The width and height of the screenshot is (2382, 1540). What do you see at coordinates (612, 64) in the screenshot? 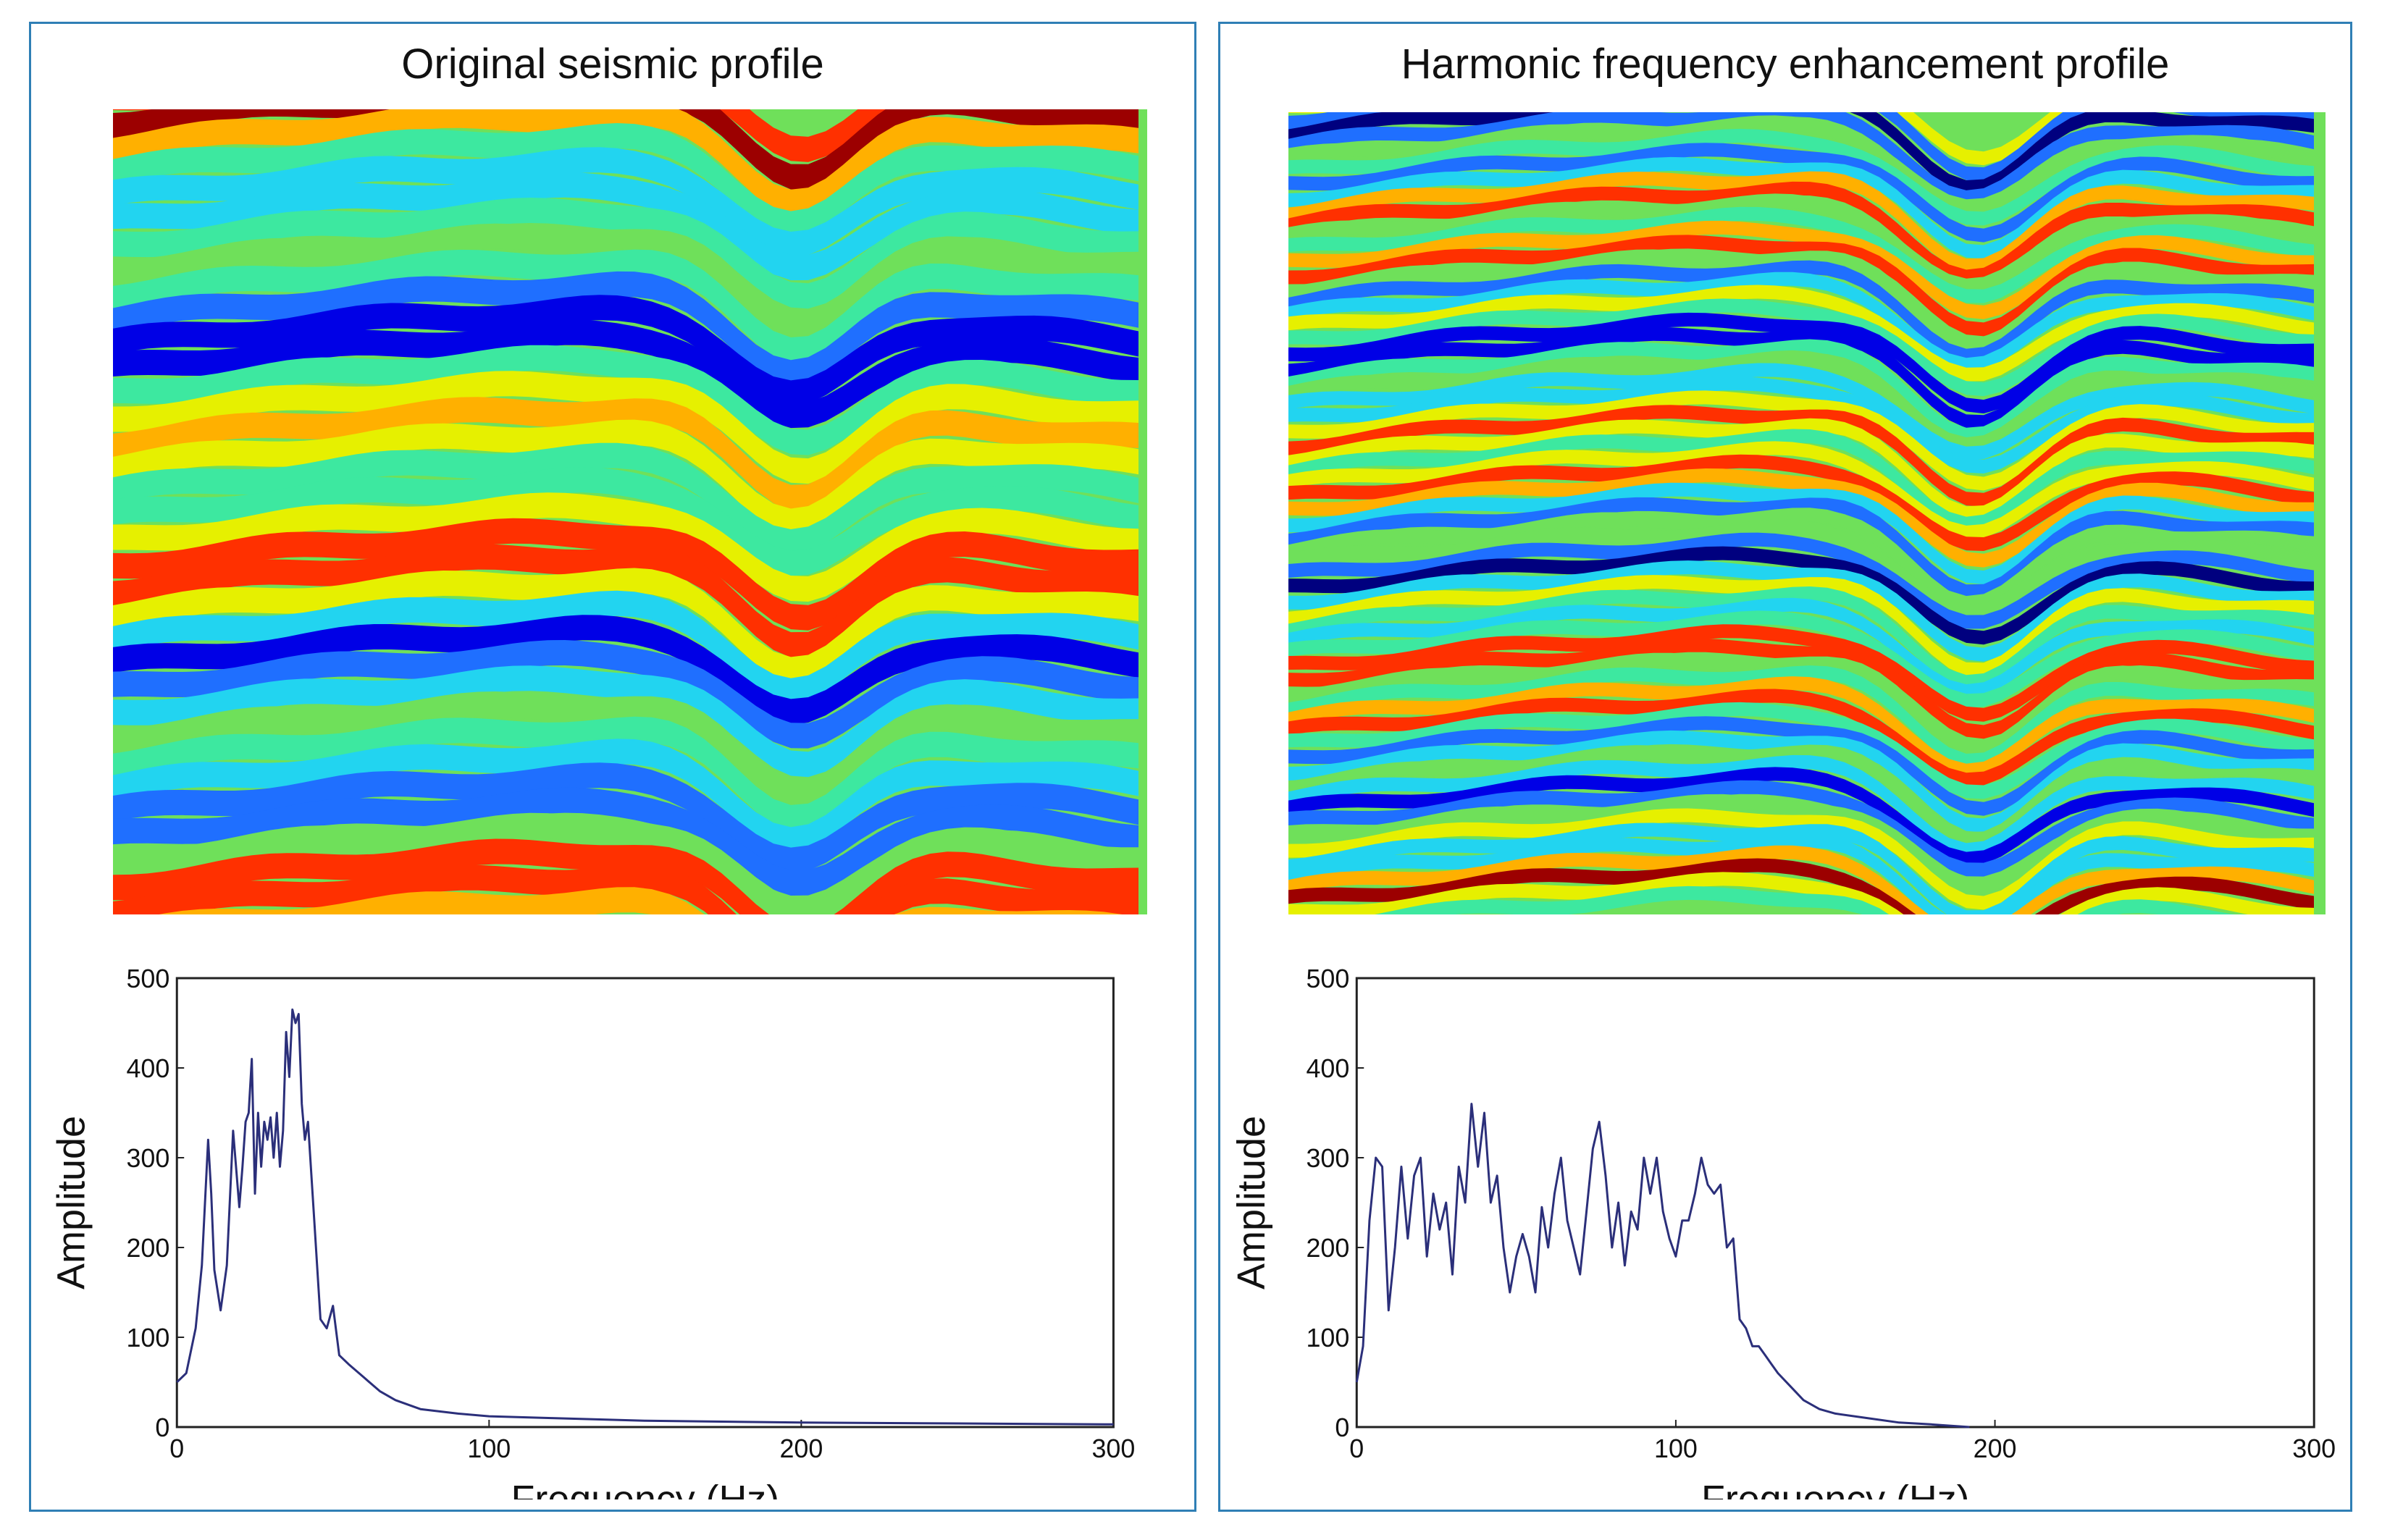
I see `left-panel-title: Original seismic profile` at bounding box center [612, 64].